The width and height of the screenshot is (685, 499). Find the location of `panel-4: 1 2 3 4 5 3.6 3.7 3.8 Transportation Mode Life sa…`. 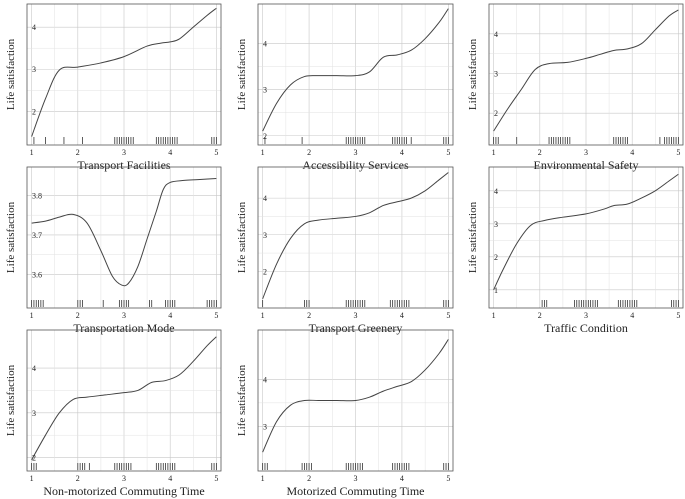

panel-4: 1 2 3 4 5 3.6 3.7 3.8 Transportation Mode Life sa… is located at coordinates (113, 250).